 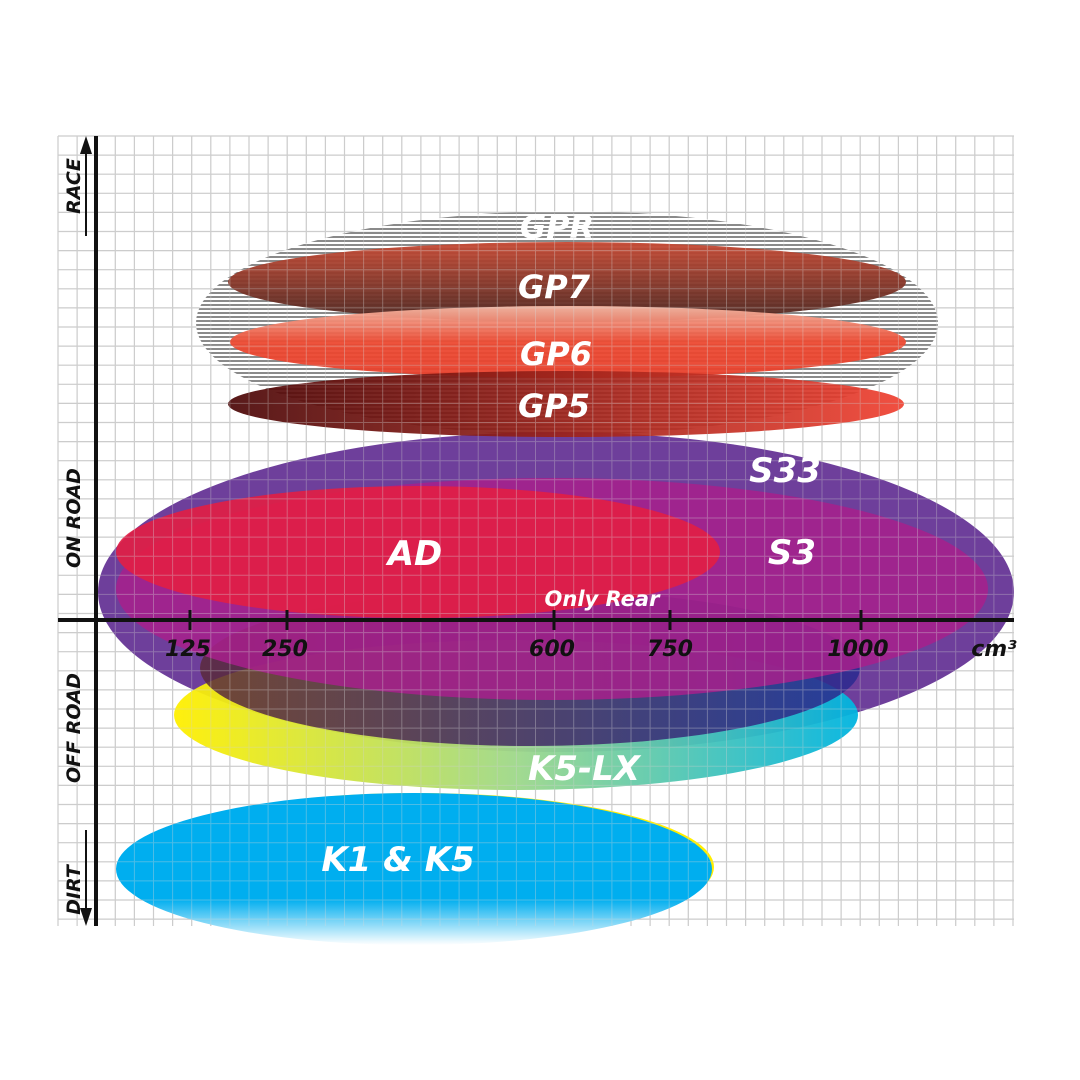 What do you see at coordinates (525, 620) in the screenshot?
I see `x-ticks` at bounding box center [525, 620].